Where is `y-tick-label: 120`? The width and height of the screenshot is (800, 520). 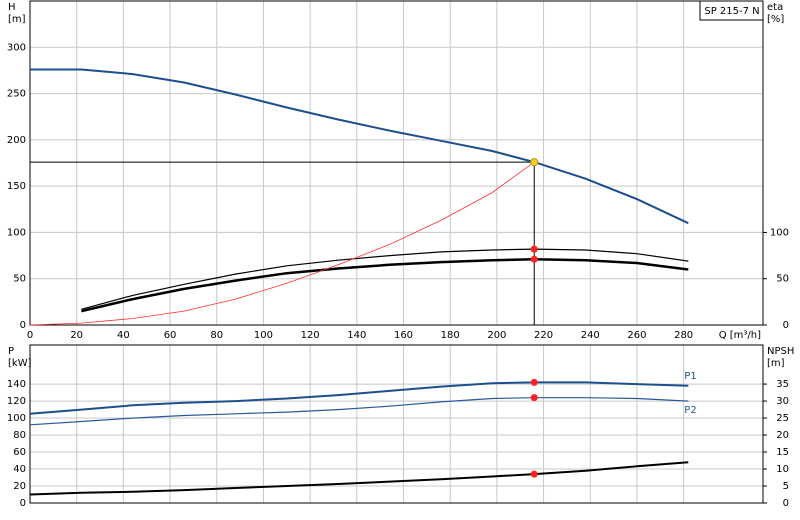
y-tick-label: 120 is located at coordinates (16, 401).